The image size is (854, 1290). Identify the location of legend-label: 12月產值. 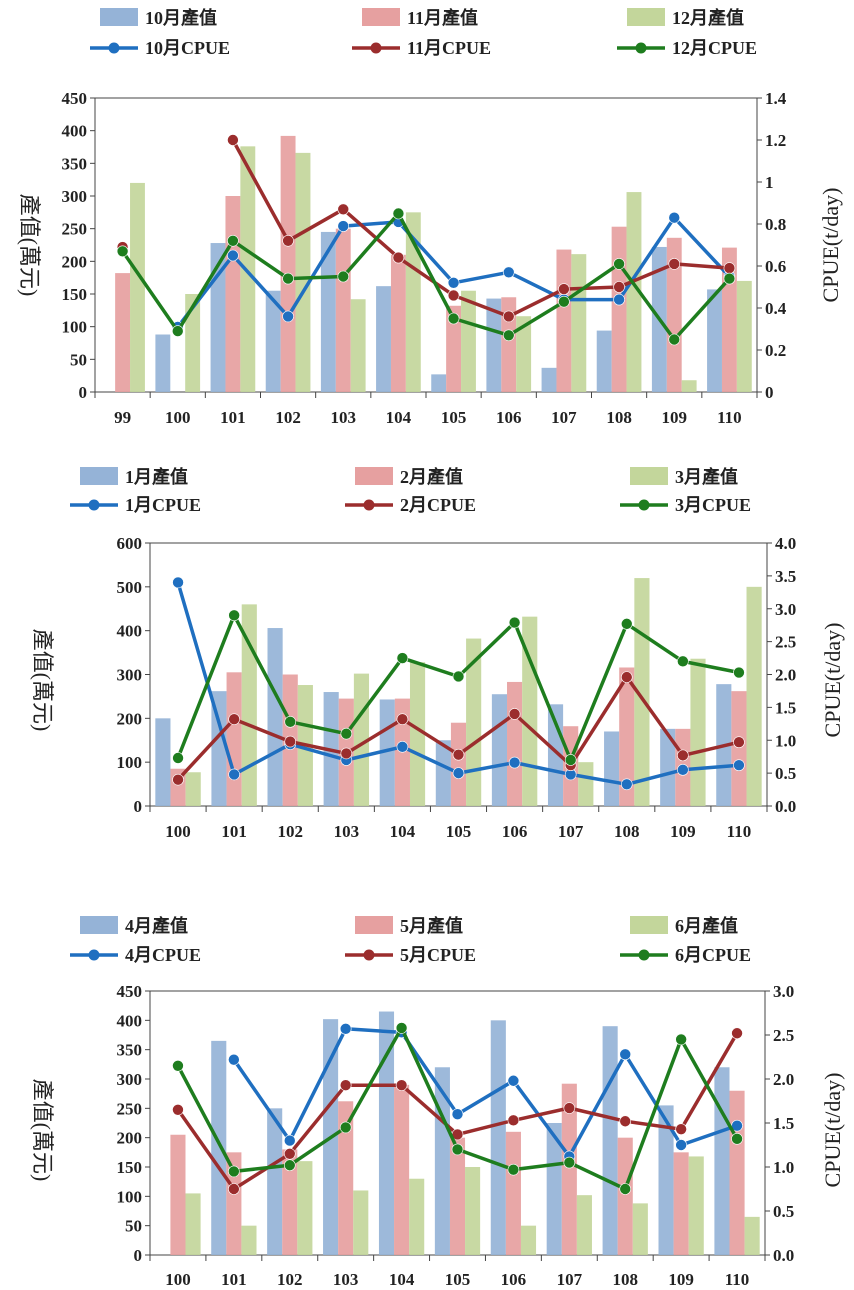
(708, 17).